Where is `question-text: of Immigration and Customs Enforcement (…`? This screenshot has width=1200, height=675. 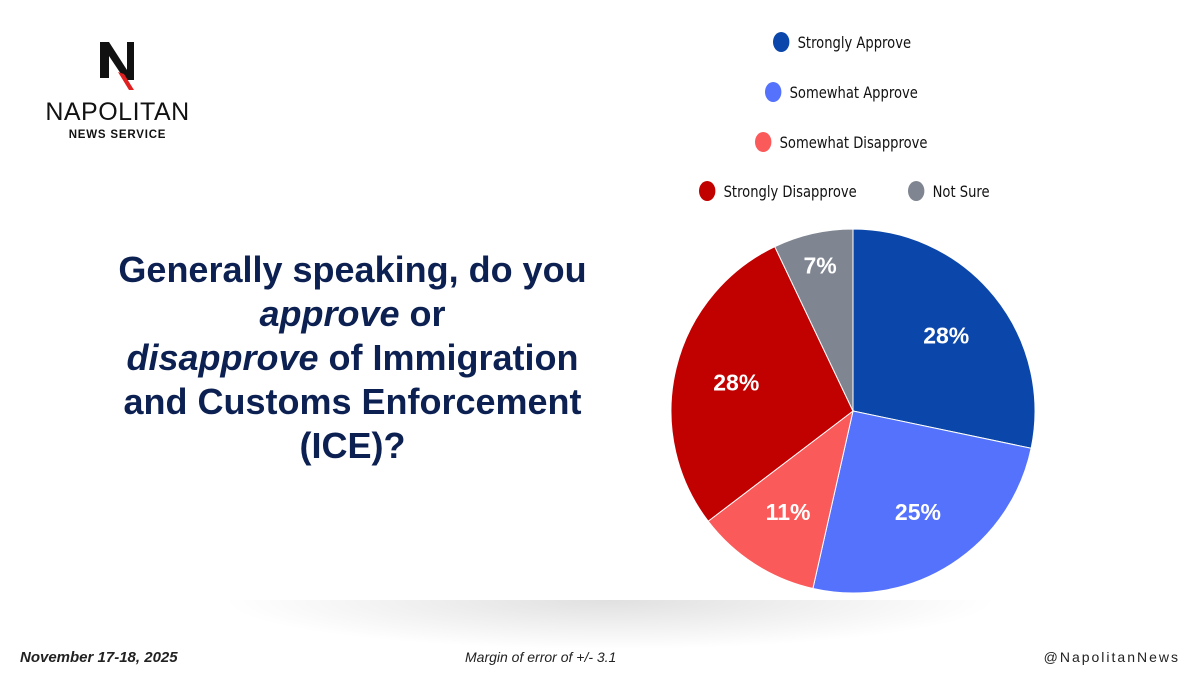
question-text: of Immigration and Customs Enforcement (… is located at coordinates (352, 401).